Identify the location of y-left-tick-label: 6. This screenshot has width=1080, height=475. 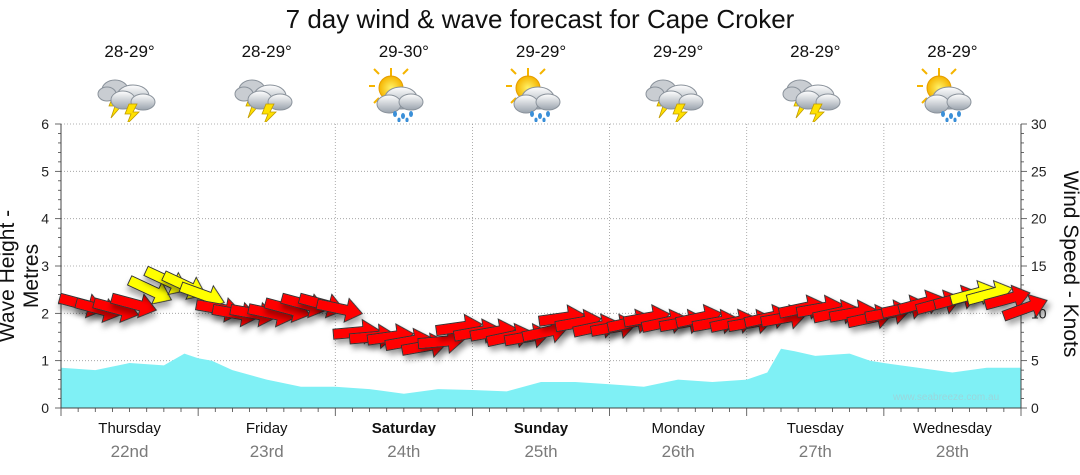
(45, 124).